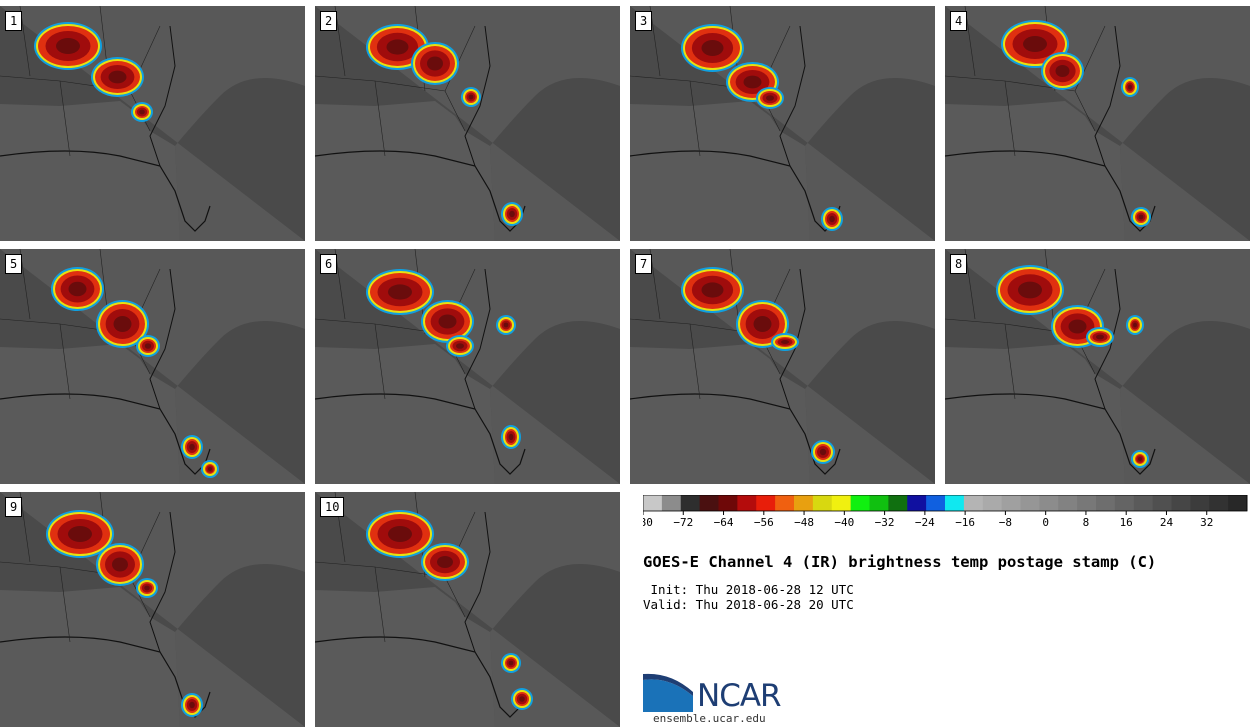 This screenshot has width=1260, height=728. What do you see at coordinates (959, 21) in the screenshot?
I see `panel-number: 4` at bounding box center [959, 21].